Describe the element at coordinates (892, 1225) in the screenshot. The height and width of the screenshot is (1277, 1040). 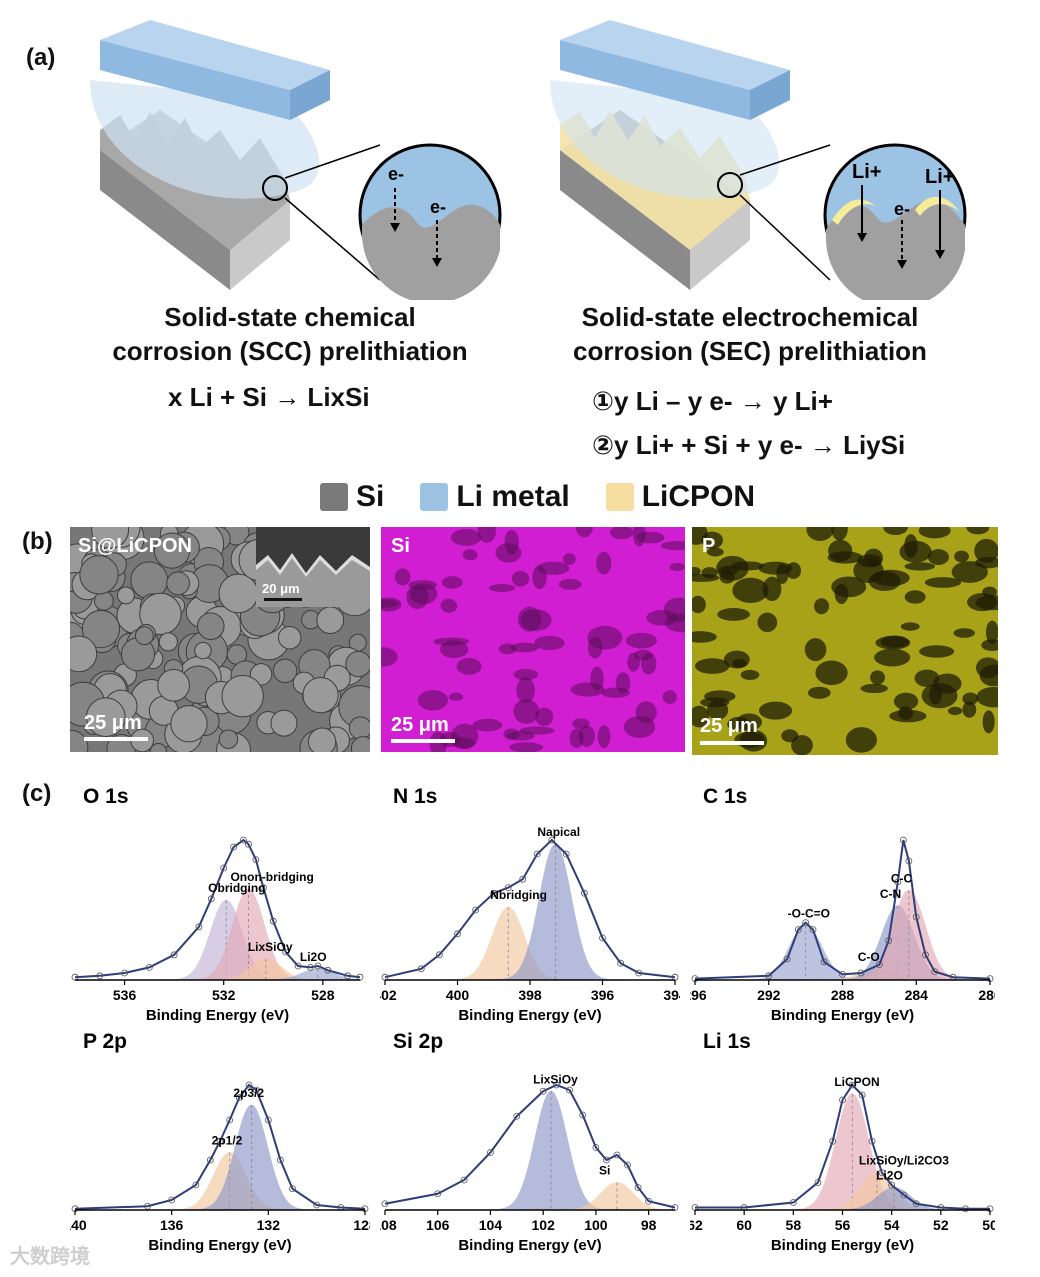
I see `x-tick-label: 54` at that location.